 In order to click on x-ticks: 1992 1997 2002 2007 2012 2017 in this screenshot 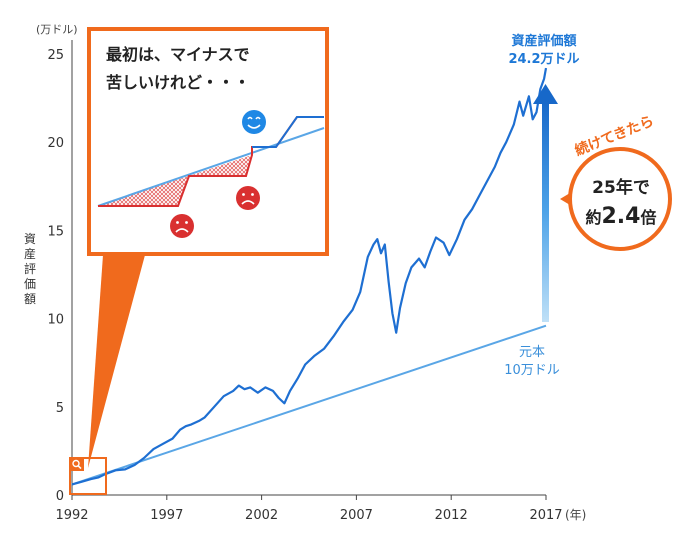, I will do `click(309, 509)`.